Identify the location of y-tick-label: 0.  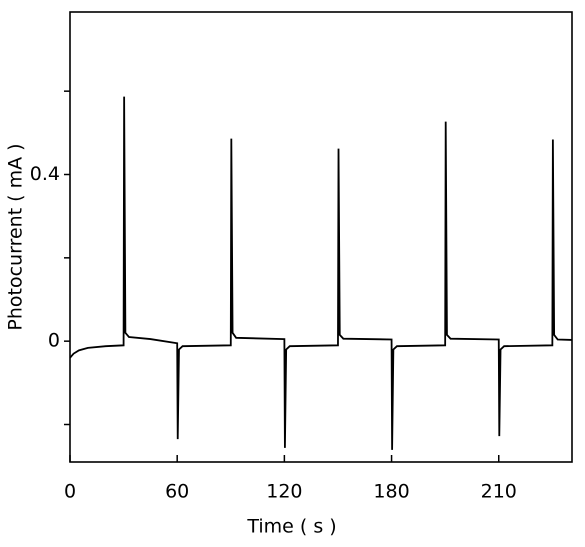
(54, 341).